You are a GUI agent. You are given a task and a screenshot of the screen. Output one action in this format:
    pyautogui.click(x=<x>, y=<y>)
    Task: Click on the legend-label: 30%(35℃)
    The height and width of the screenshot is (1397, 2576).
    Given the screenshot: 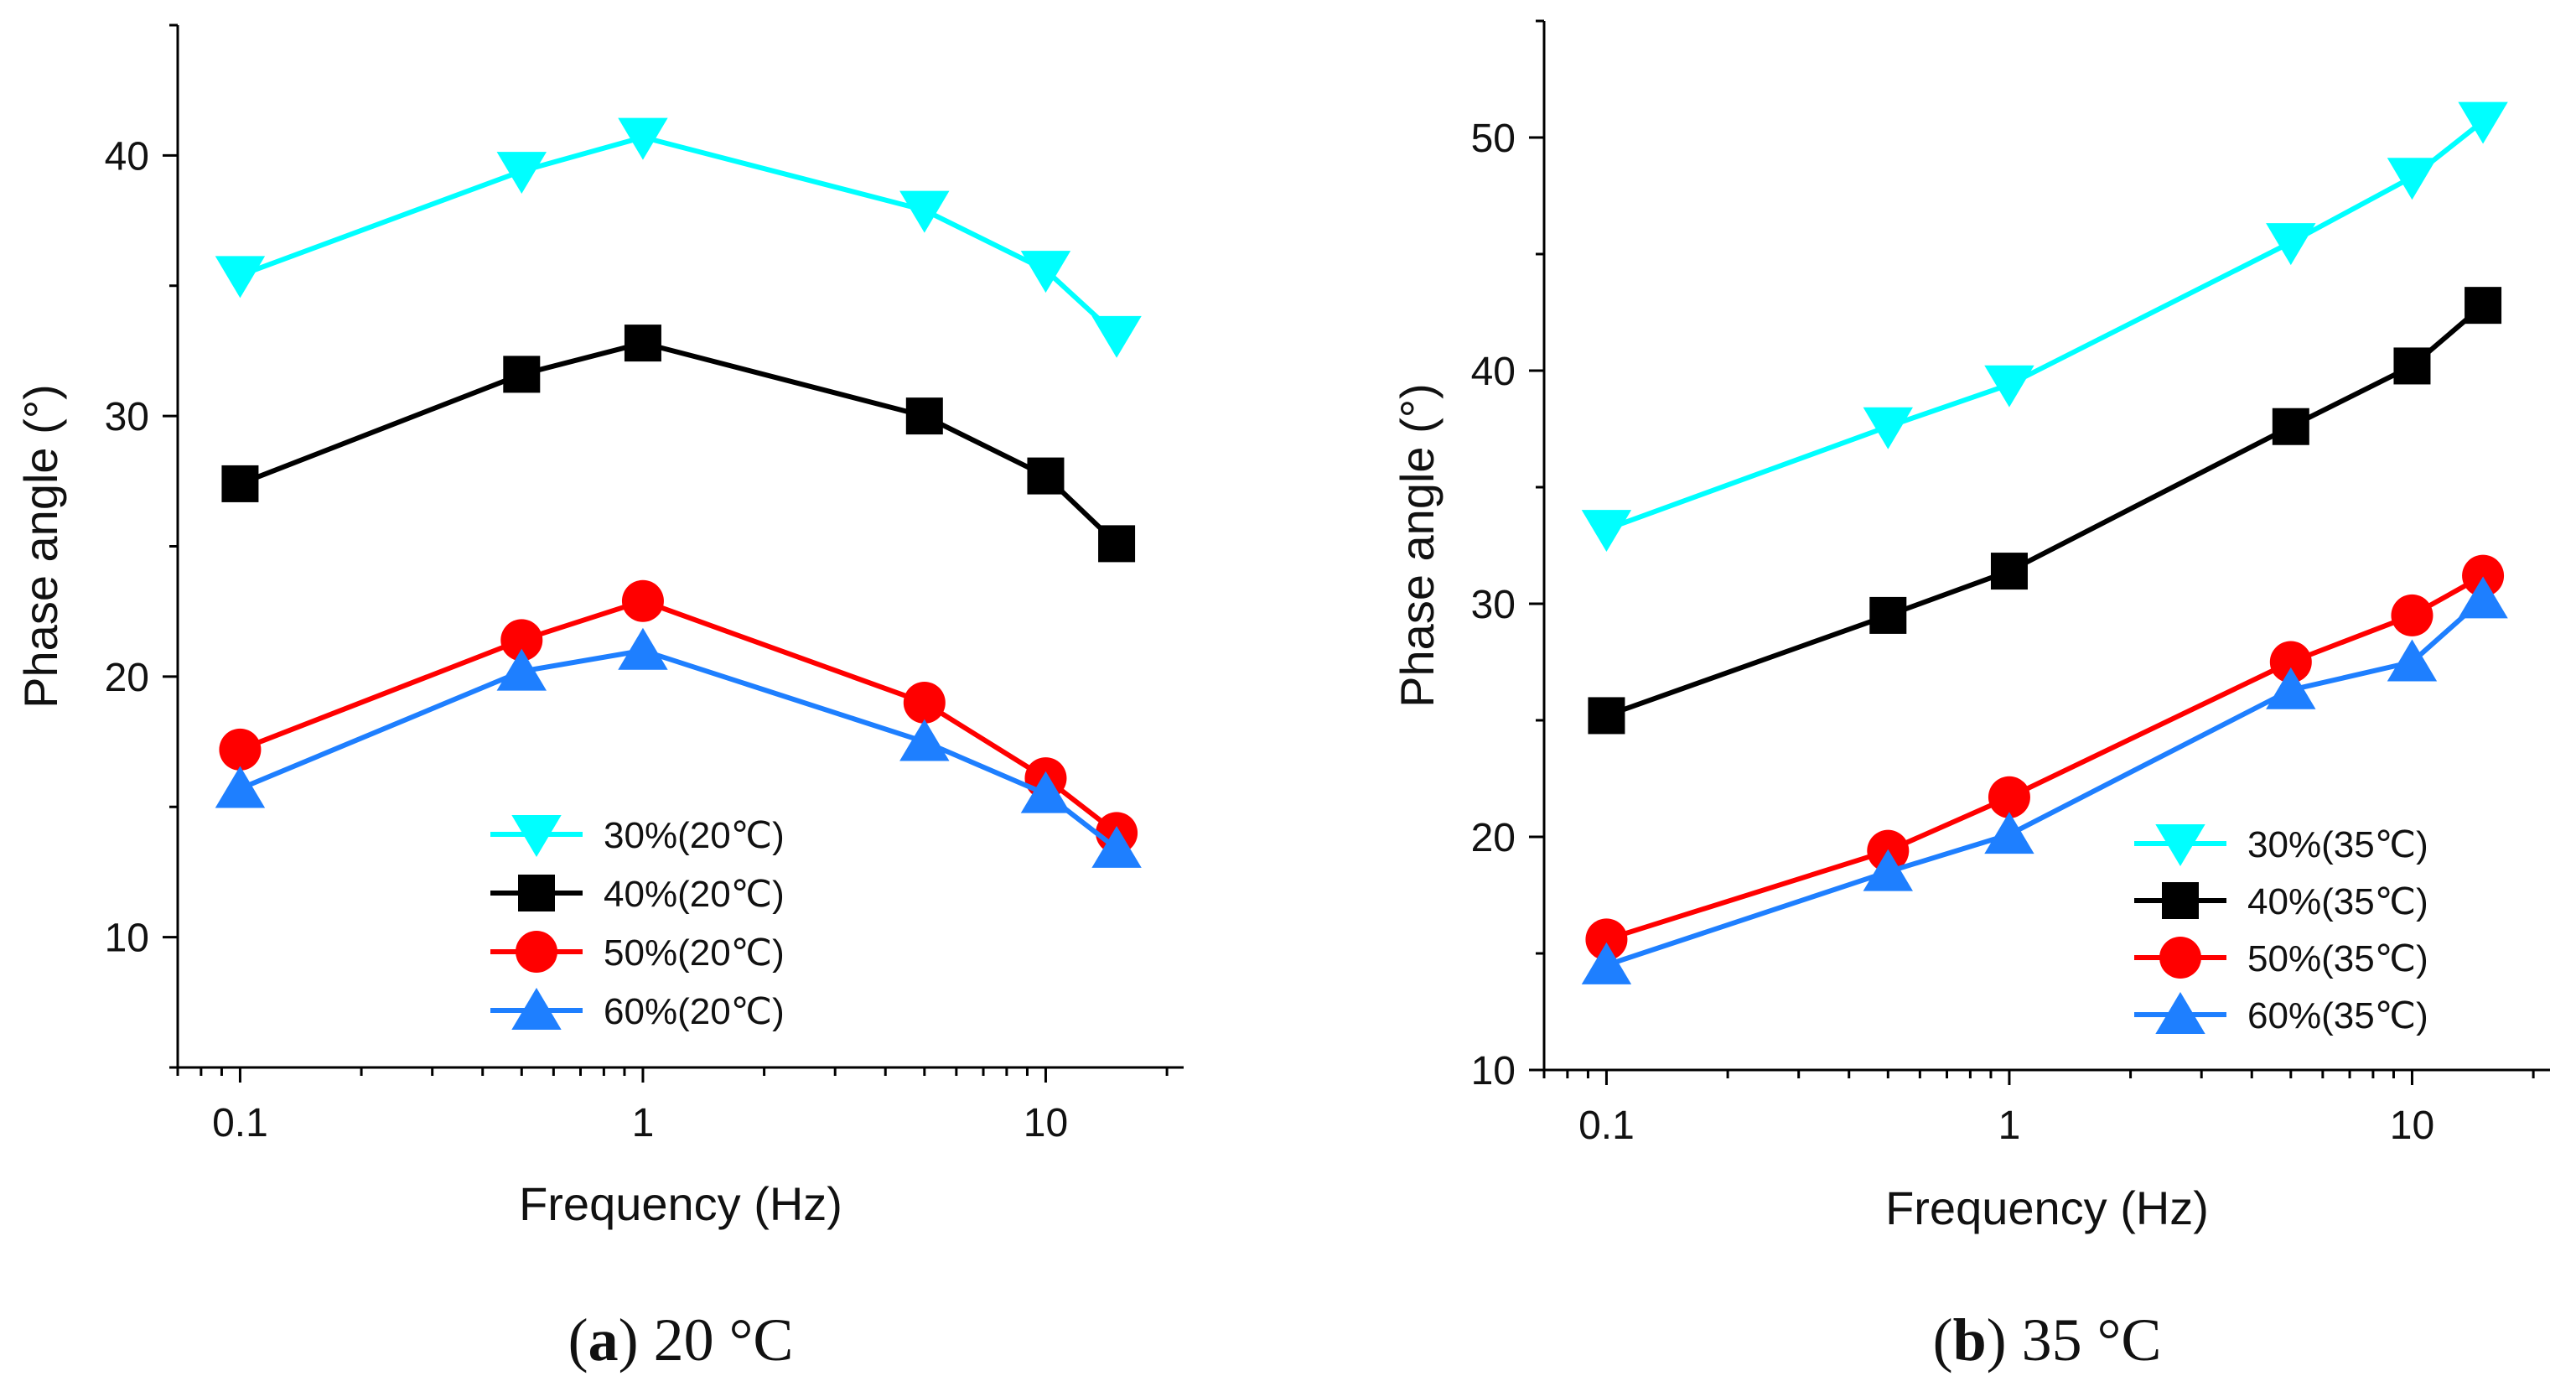 What is the action you would take?
    pyautogui.click(x=2337, y=844)
    